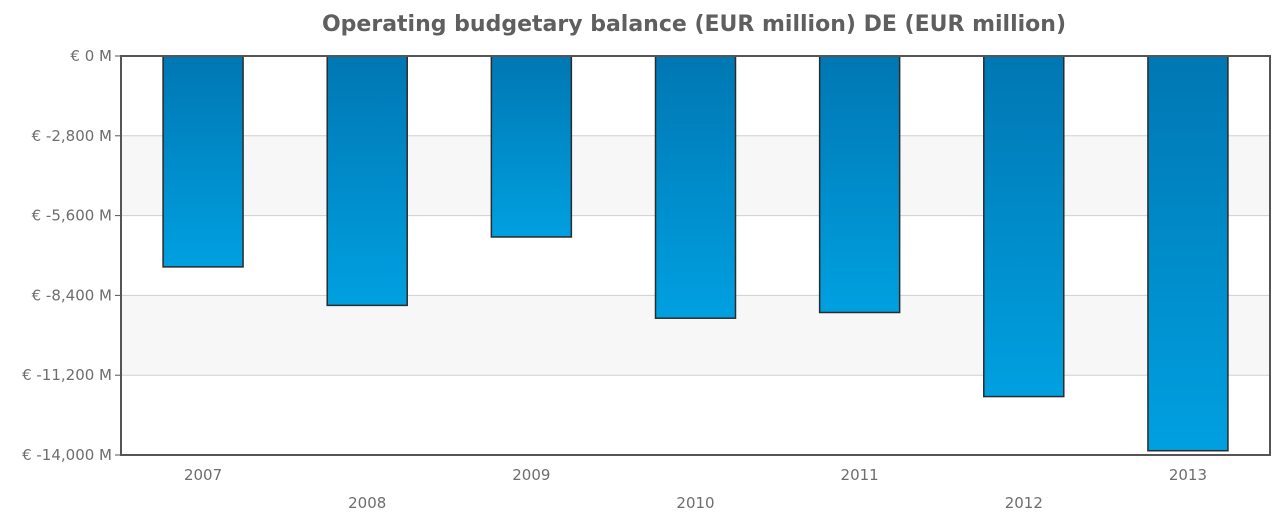 This screenshot has width=1276, height=523. Describe the element at coordinates (367, 503) in the screenshot. I see `x-tick-label: 2008` at that location.